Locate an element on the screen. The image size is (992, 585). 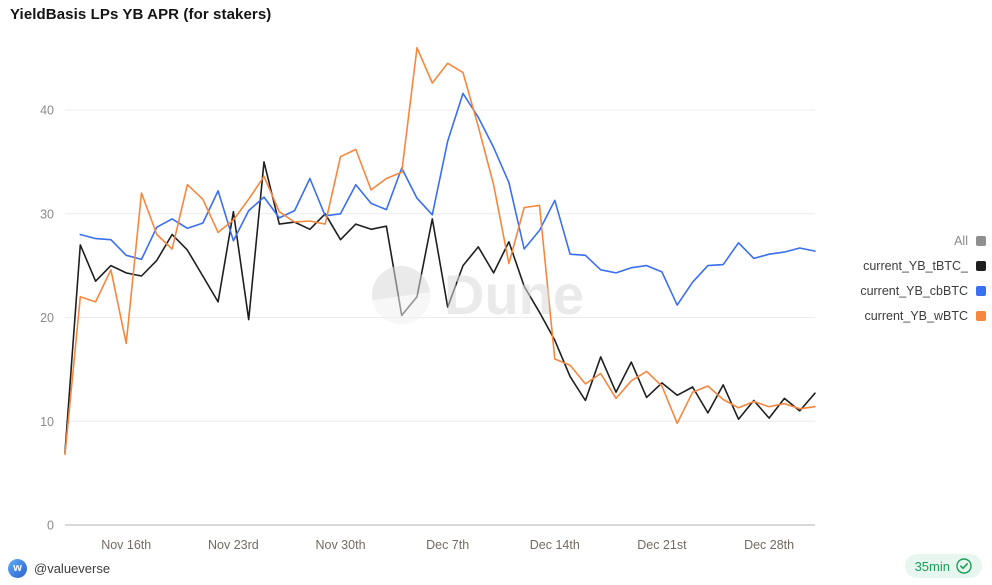
legend-item-wbtc: current_YB_wBTC is located at coordinates (925, 315).